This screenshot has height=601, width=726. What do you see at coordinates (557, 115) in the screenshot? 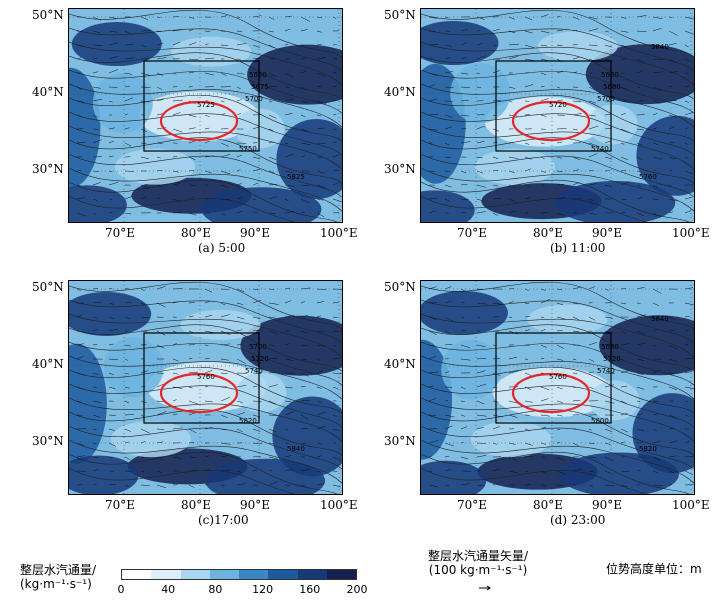
I see `map-panel-b: 5660 5680 5700 5720 5740 5760 5840` at bounding box center [557, 115].